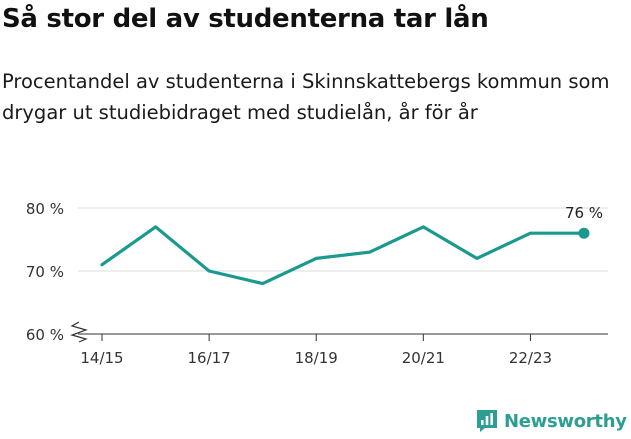  What do you see at coordinates (45, 209) in the screenshot?
I see `y-tick-label: 80 %` at bounding box center [45, 209].